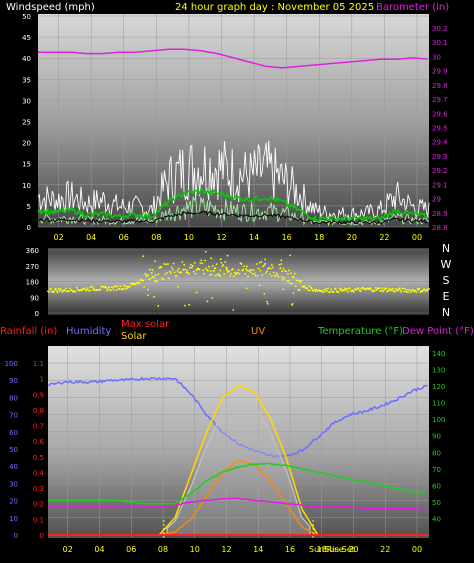 The height and width of the screenshot is (563, 474). I want to click on temp-tick-label: 140, so click(438, 354).